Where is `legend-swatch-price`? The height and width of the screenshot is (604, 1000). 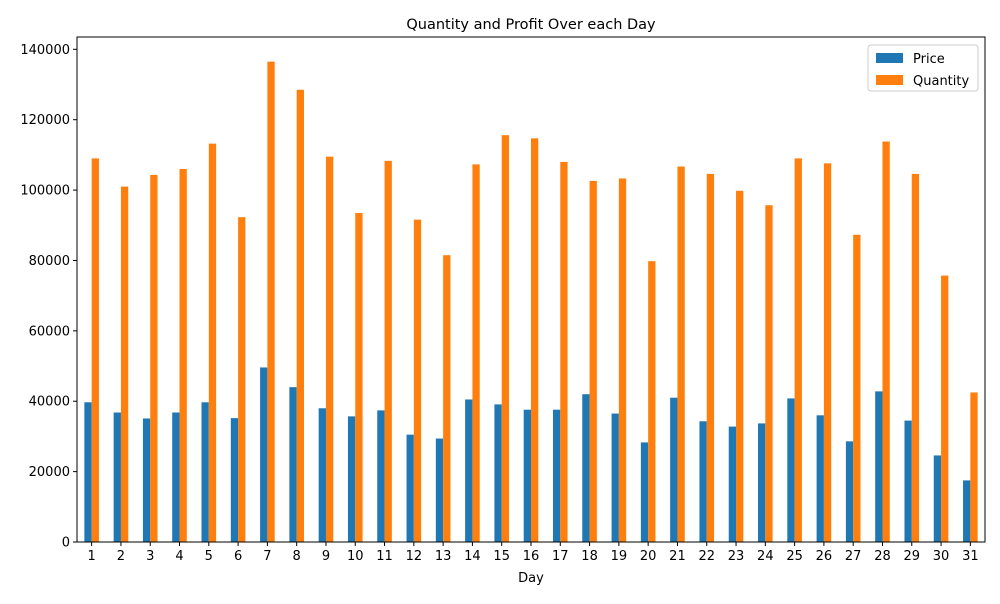 legend-swatch-price is located at coordinates (889, 58).